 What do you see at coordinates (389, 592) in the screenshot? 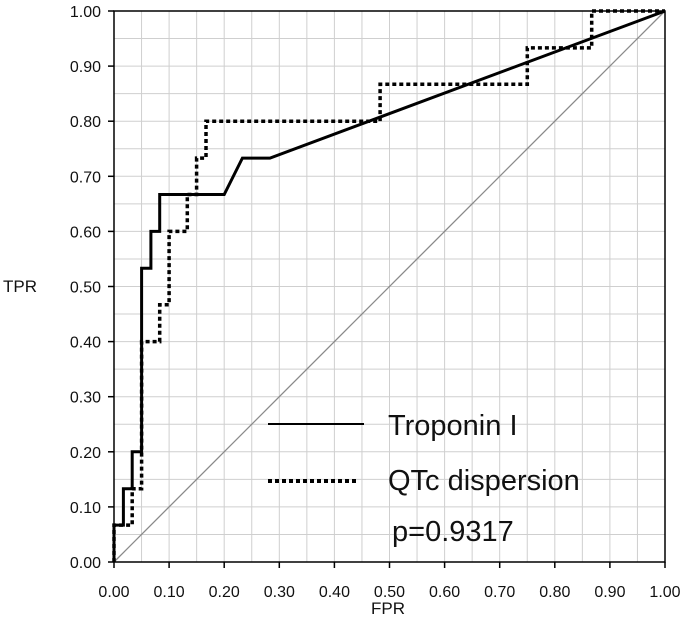
I see `x-tick-label: 0.50` at bounding box center [389, 592].